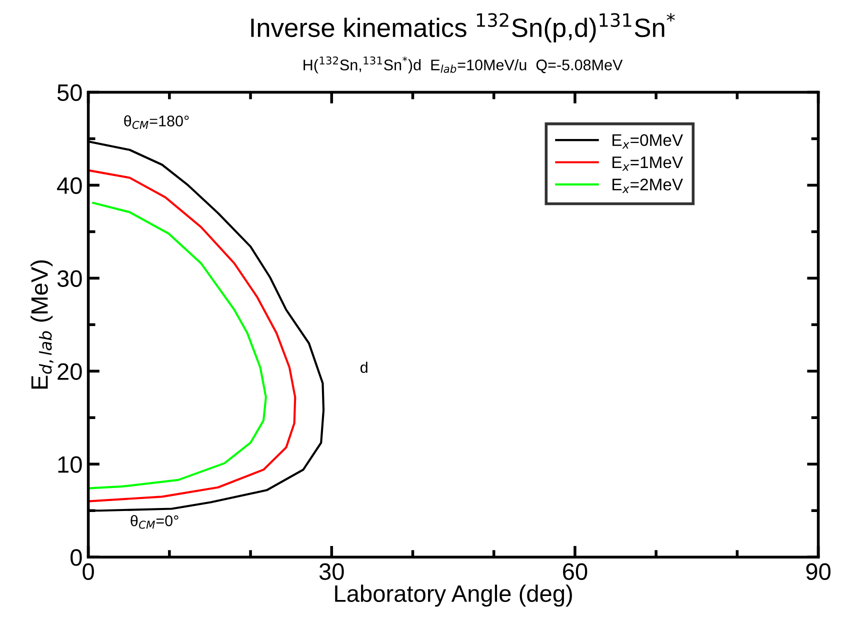  What do you see at coordinates (647, 141) in the screenshot?
I see `legend-label: E$_{x}$=0MeV` at bounding box center [647, 141].